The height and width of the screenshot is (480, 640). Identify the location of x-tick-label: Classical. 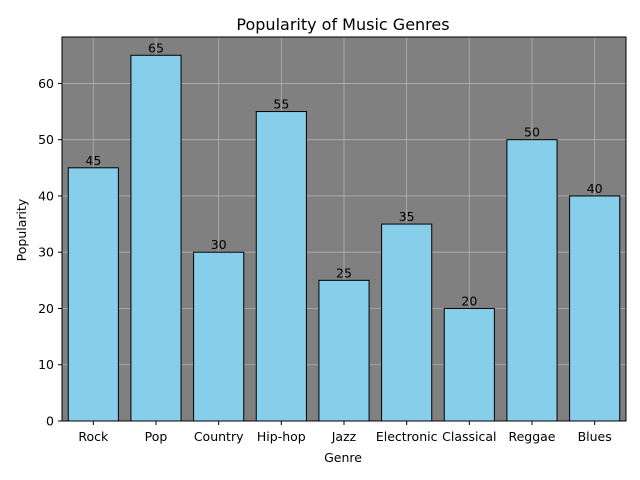
(469, 436).